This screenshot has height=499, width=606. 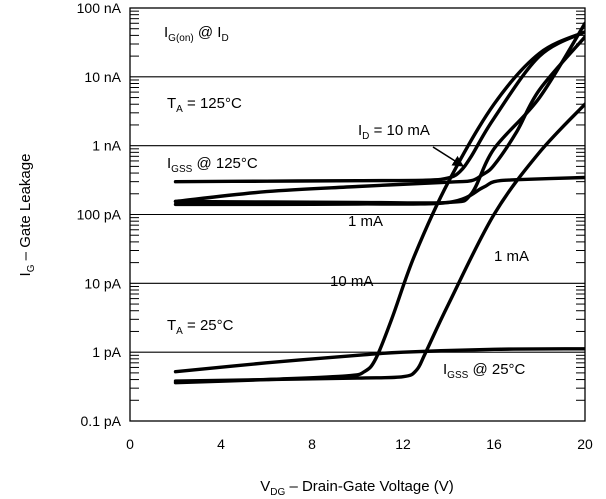 I want to click on x-tick-labels: 0 4 8 12 16 20, so click(x=359, y=444).